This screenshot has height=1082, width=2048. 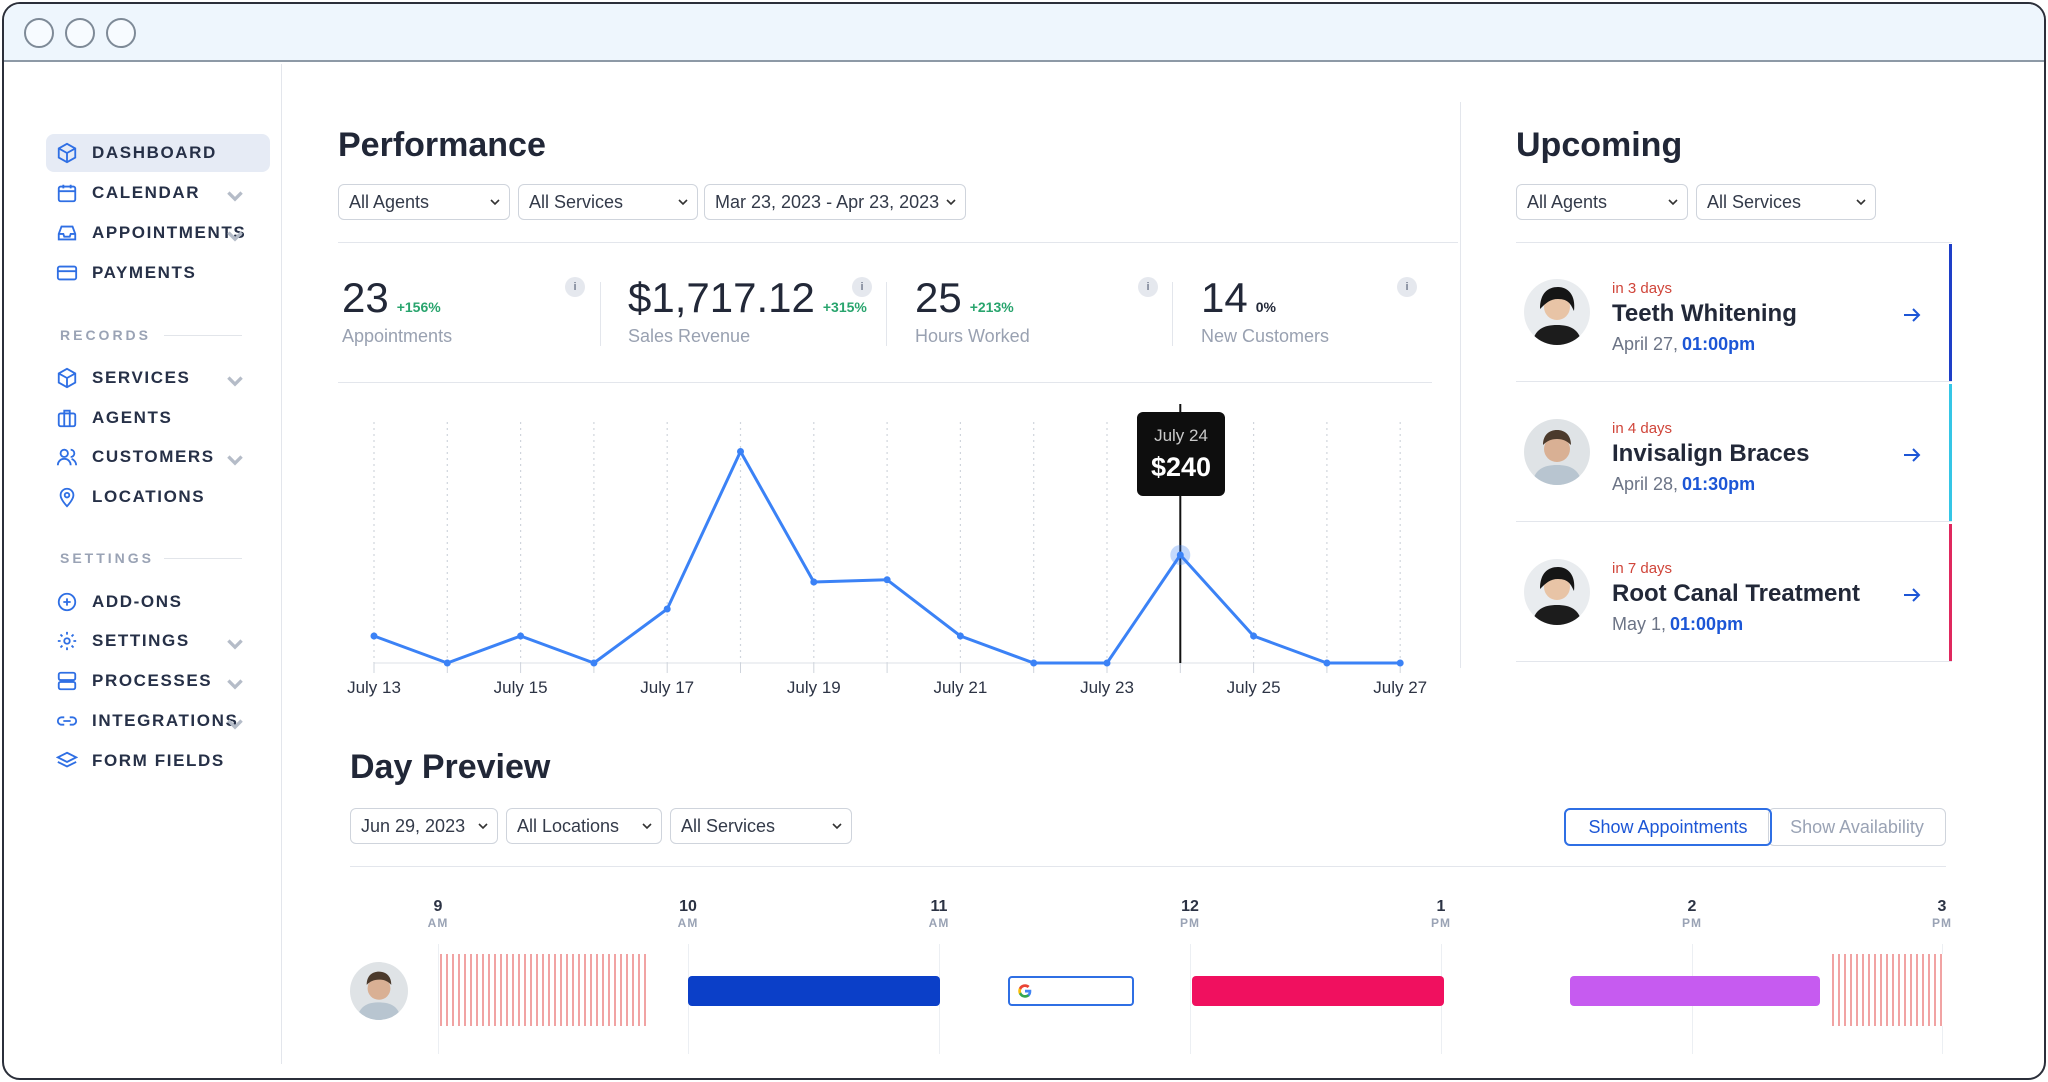 I want to click on day-date-select: Jun 29, 2023, so click(x=424, y=826).